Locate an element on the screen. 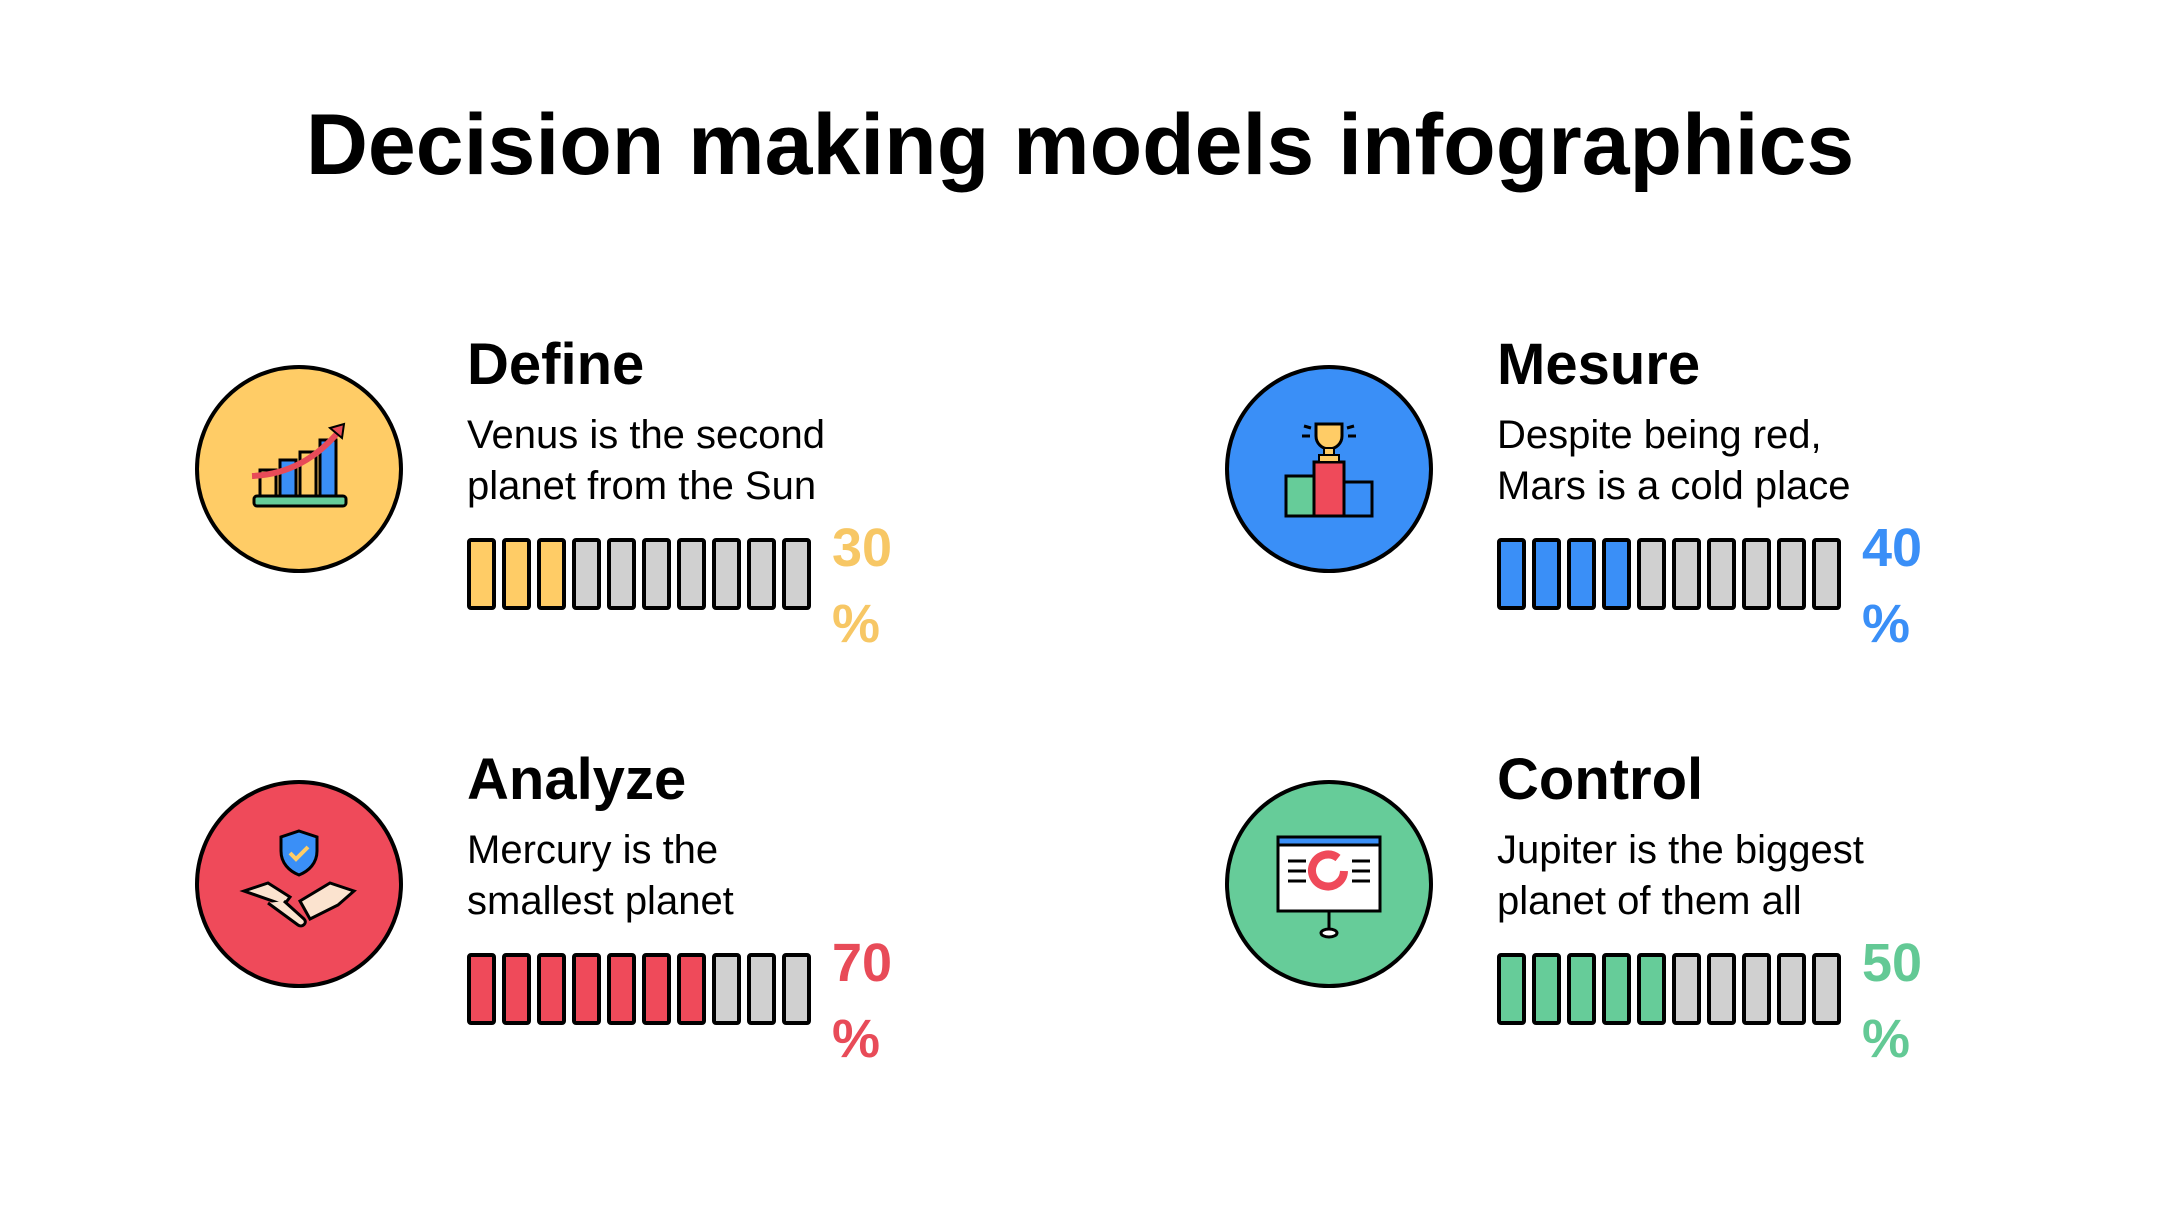 This screenshot has height=1215, width=2160. description-line: planet of them all is located at coordinates (1649, 901).